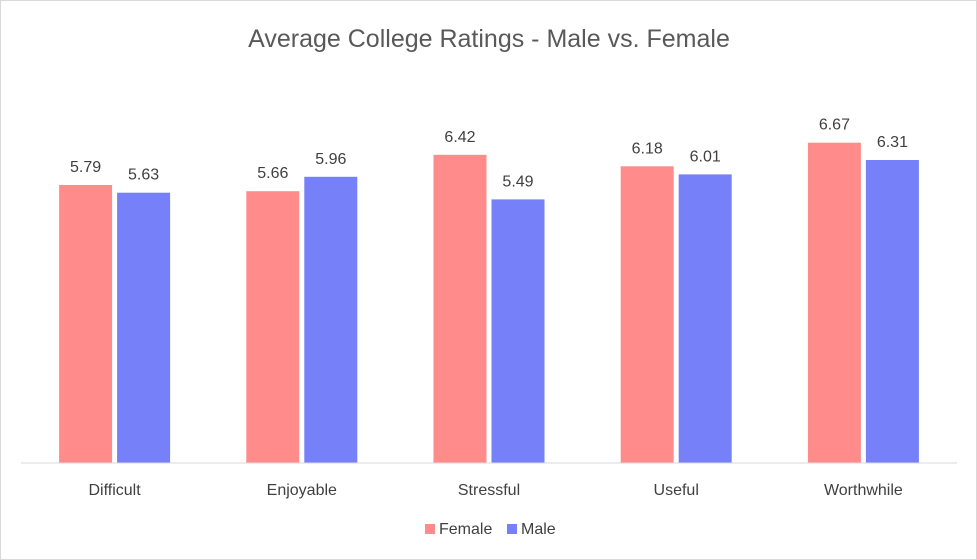 The width and height of the screenshot is (977, 560). Describe the element at coordinates (892, 142) in the screenshot. I see `data-label-male-worthwhile: 6.31` at that location.